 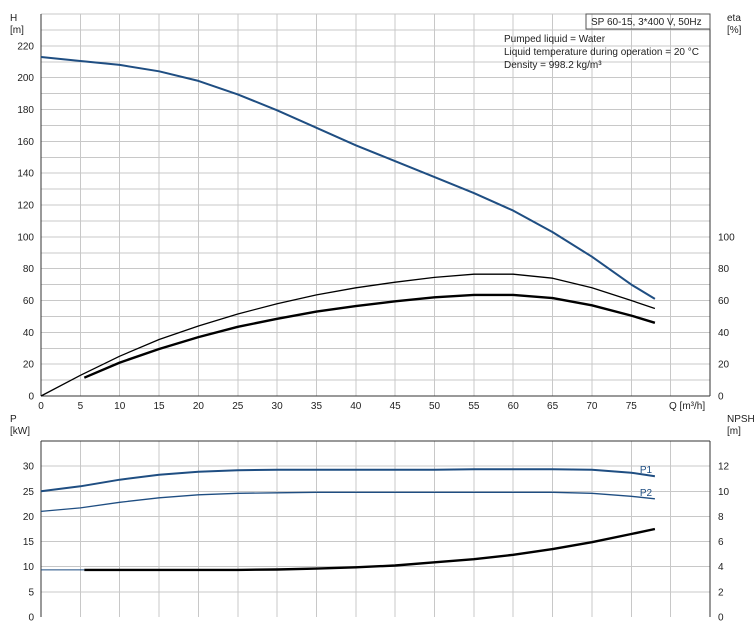 What do you see at coordinates (687, 406) in the screenshot?
I see `x-axis-label: Q [m³/h]` at bounding box center [687, 406].